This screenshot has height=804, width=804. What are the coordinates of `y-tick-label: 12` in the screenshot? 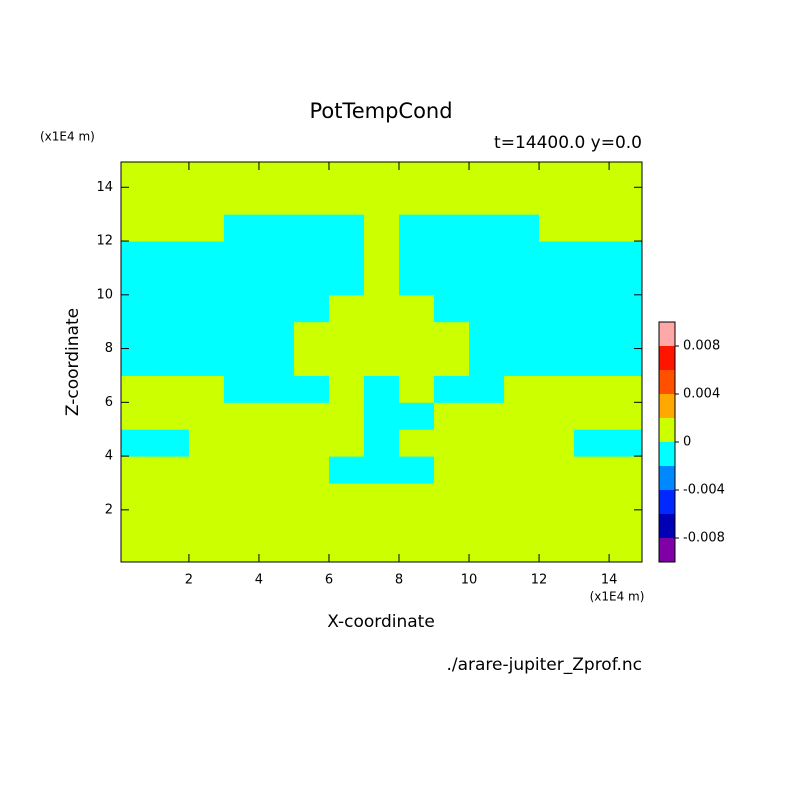 It's located at (104, 241).